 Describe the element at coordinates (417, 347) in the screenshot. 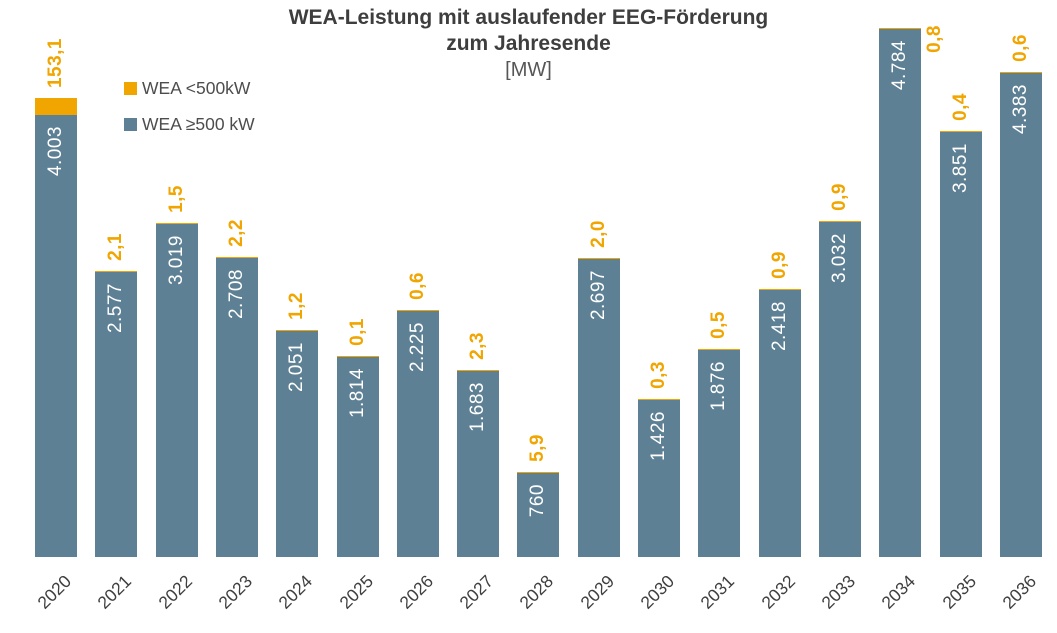

I see `bar-large-value-label: 2.225` at that location.